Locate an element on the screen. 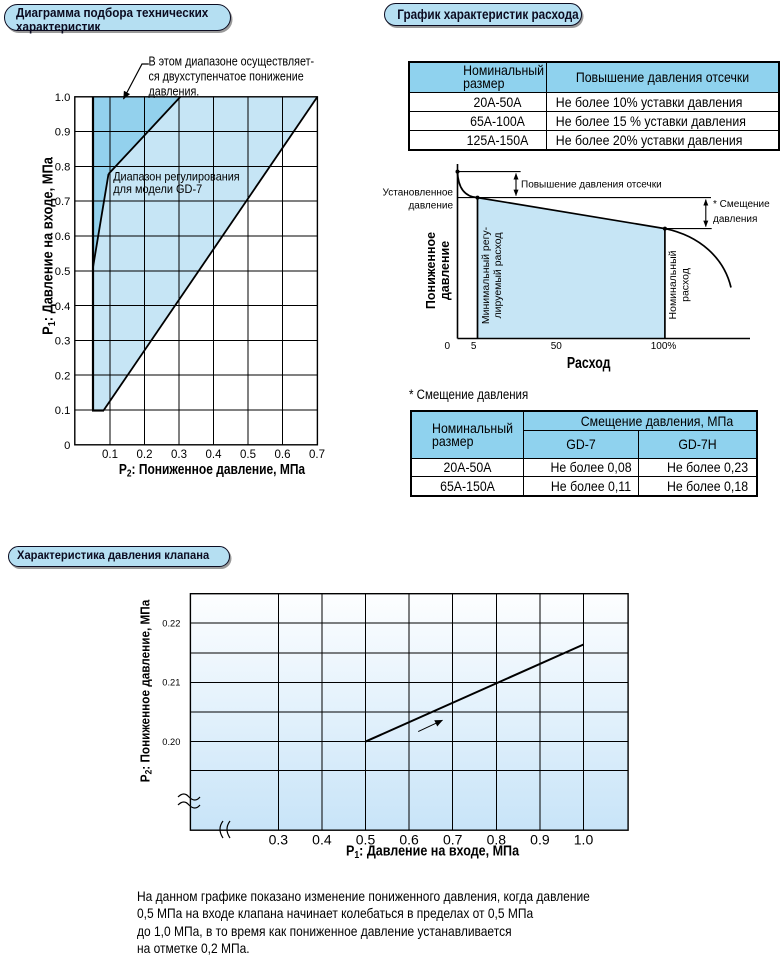 The width and height of the screenshot is (782, 958). svg-text: 100% is located at coordinates (664, 346).